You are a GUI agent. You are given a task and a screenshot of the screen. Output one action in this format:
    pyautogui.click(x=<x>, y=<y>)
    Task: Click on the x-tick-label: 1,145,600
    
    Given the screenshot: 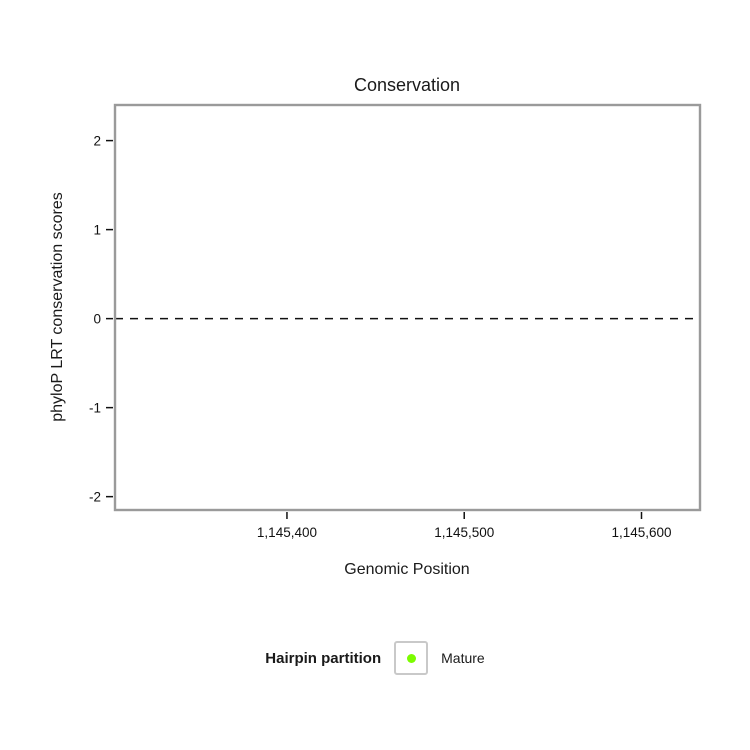 What is the action you would take?
    pyautogui.click(x=641, y=532)
    